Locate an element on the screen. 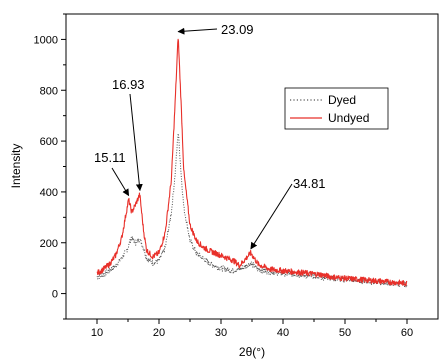 The image size is (444, 364). legend-label-dyed: Dyed is located at coordinates (342, 100).